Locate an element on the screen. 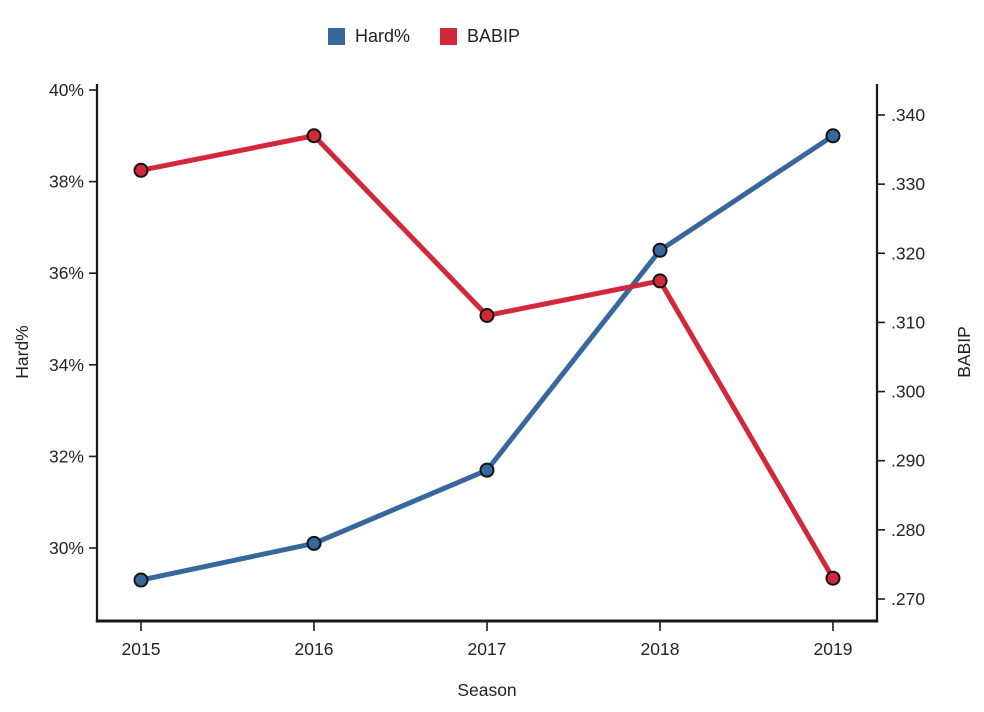 The width and height of the screenshot is (984, 712). right-axis-tick-label: .320 is located at coordinates (908, 253).